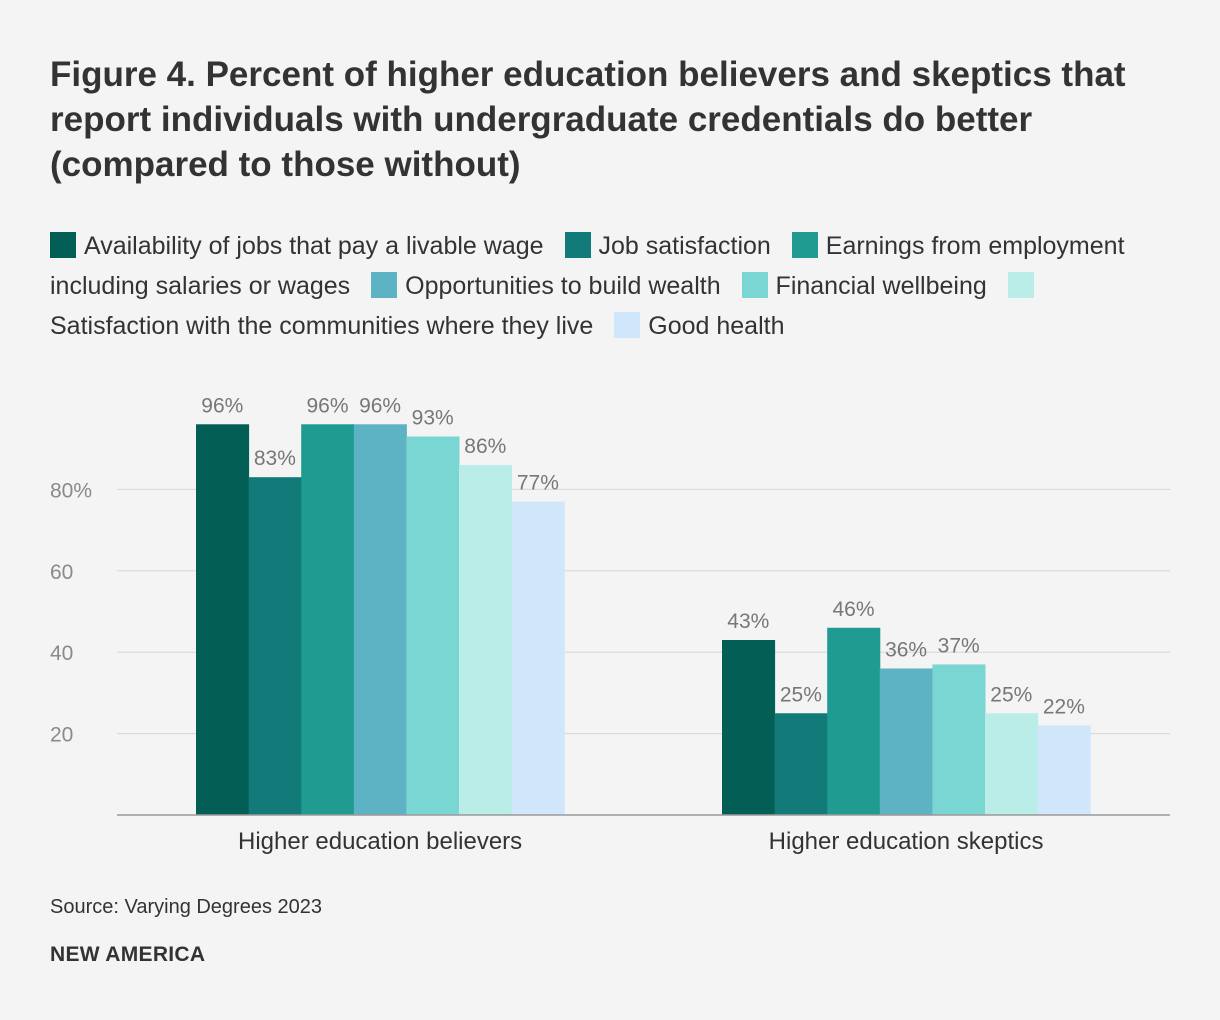 This screenshot has height=1020, width=1220. I want to click on x-category-label: Higher education believers, so click(380, 841).